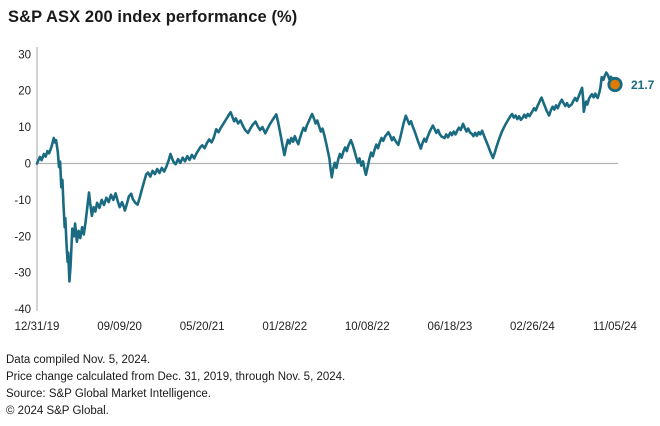 The height and width of the screenshot is (426, 660). Describe the element at coordinates (22, 274) in the screenshot. I see `y-tick-label: -30` at that location.